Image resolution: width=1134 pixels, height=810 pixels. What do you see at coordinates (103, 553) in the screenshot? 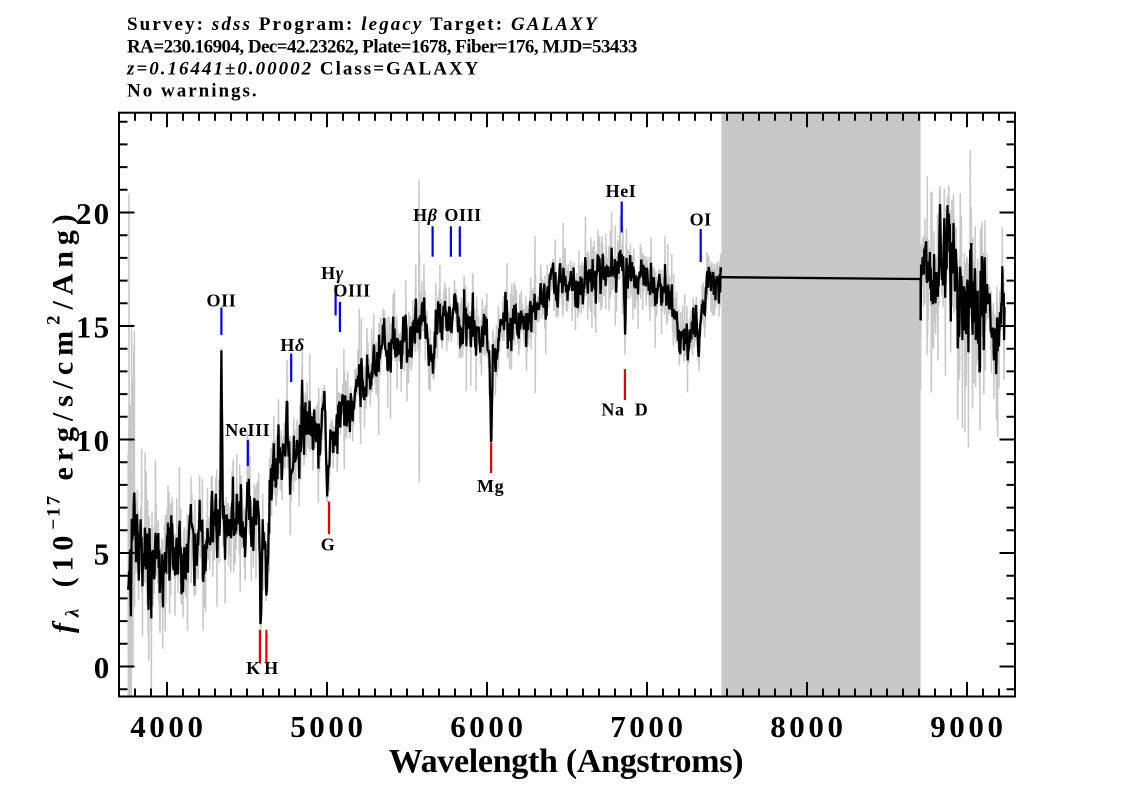
I see `svg-text: 5` at bounding box center [103, 553].